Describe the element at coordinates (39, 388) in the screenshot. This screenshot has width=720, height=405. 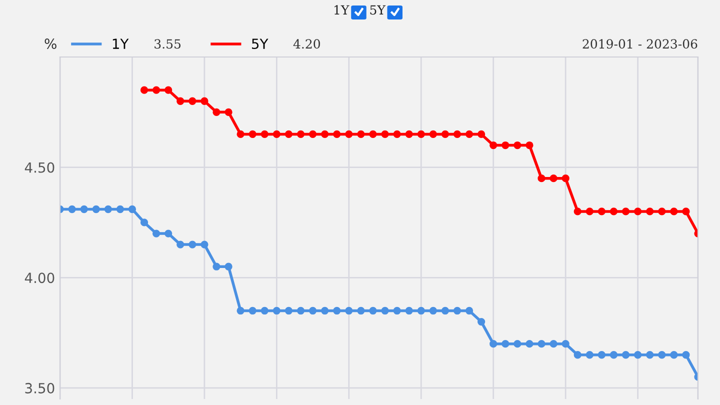
I see `y-tick-label: 3.50` at that location.